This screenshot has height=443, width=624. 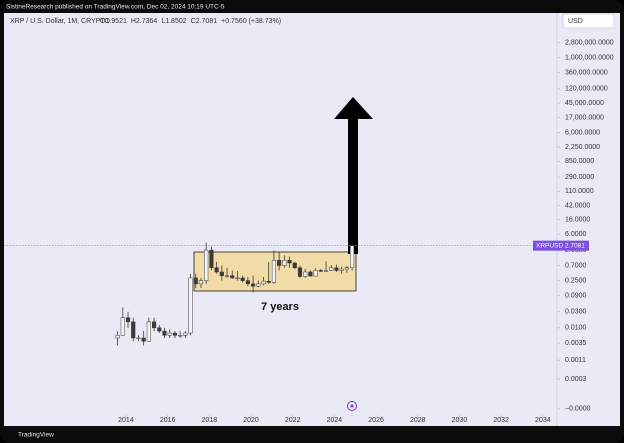 What do you see at coordinates (575, 360) in the screenshot?
I see `y-tick-label: 0.0011` at bounding box center [575, 360].